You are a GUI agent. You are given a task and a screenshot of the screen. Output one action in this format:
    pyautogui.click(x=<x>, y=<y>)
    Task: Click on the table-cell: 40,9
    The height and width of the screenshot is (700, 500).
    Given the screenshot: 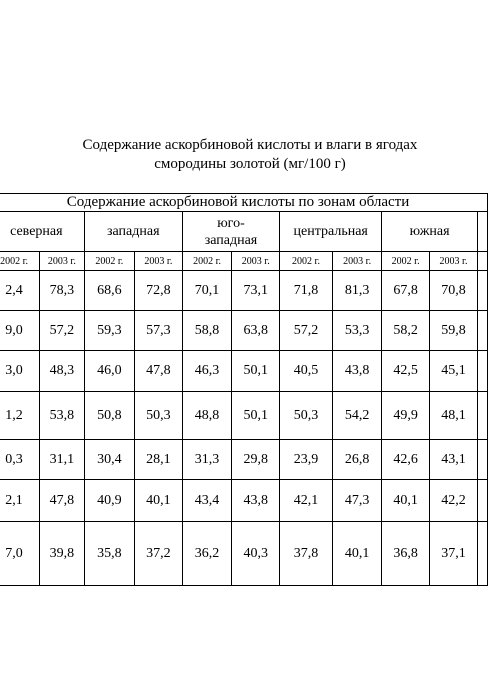 What is the action you would take?
    pyautogui.click(x=109, y=500)
    